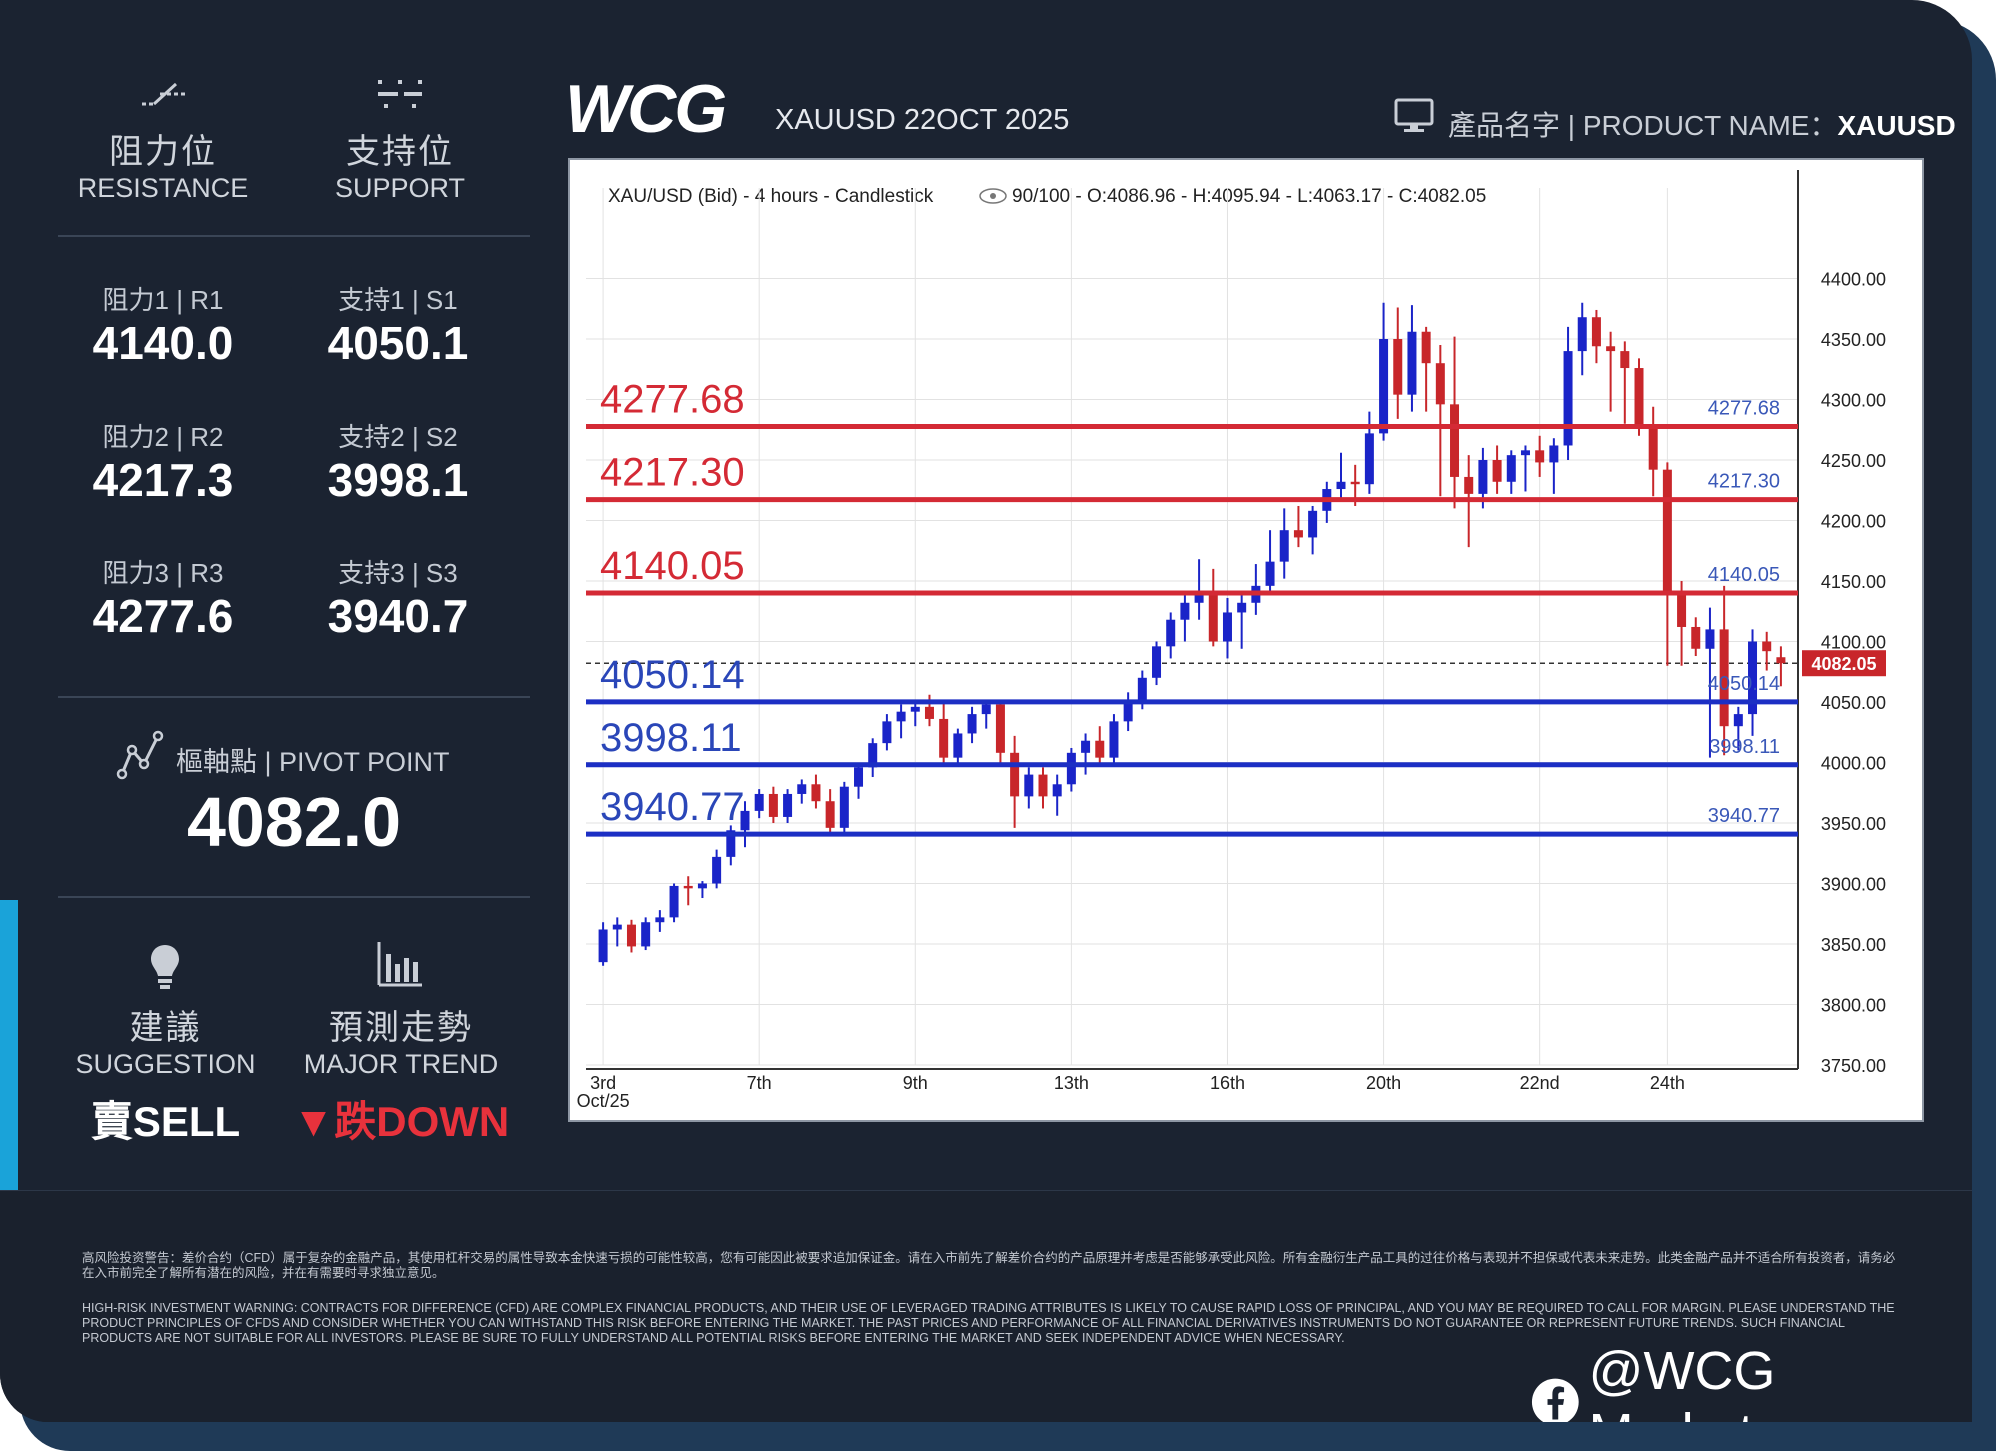 The image size is (1996, 1451). What do you see at coordinates (759, 1083) in the screenshot?
I see `x-tick-label: 7th` at bounding box center [759, 1083].